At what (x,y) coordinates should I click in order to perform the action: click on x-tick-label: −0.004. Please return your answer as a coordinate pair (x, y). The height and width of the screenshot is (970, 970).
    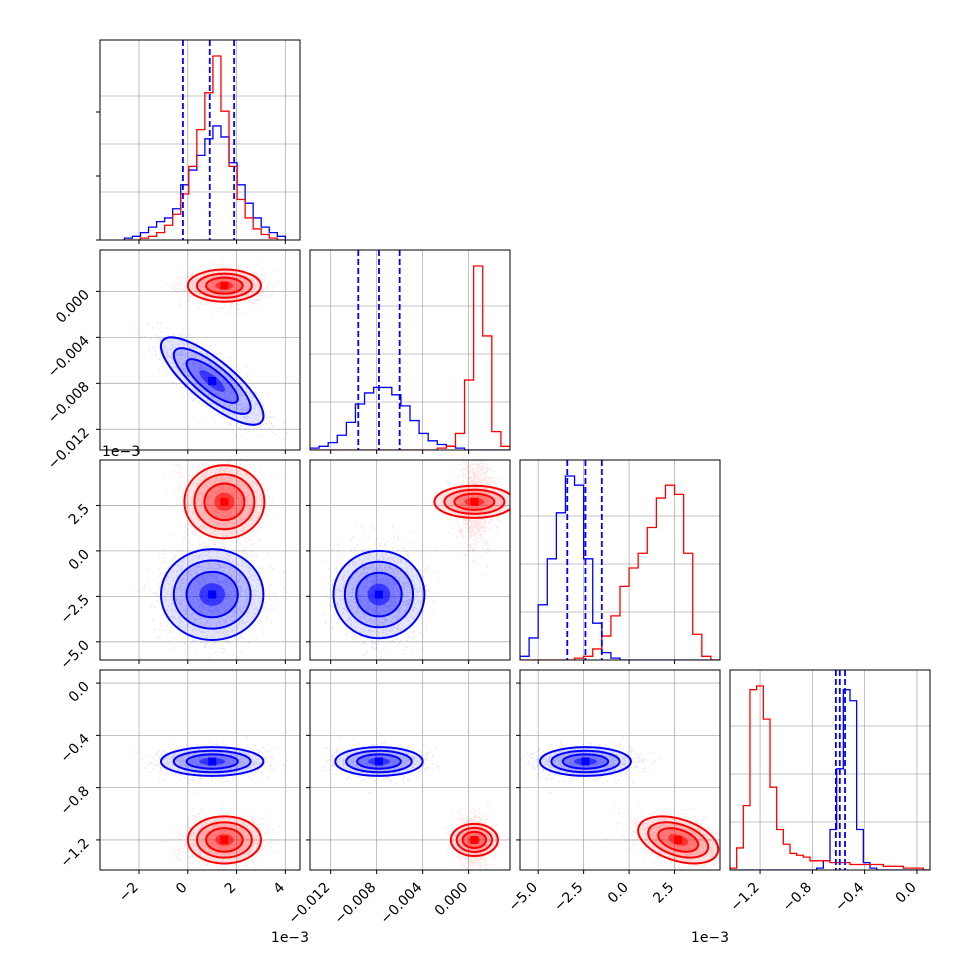
    Looking at the image, I should click on (402, 903).